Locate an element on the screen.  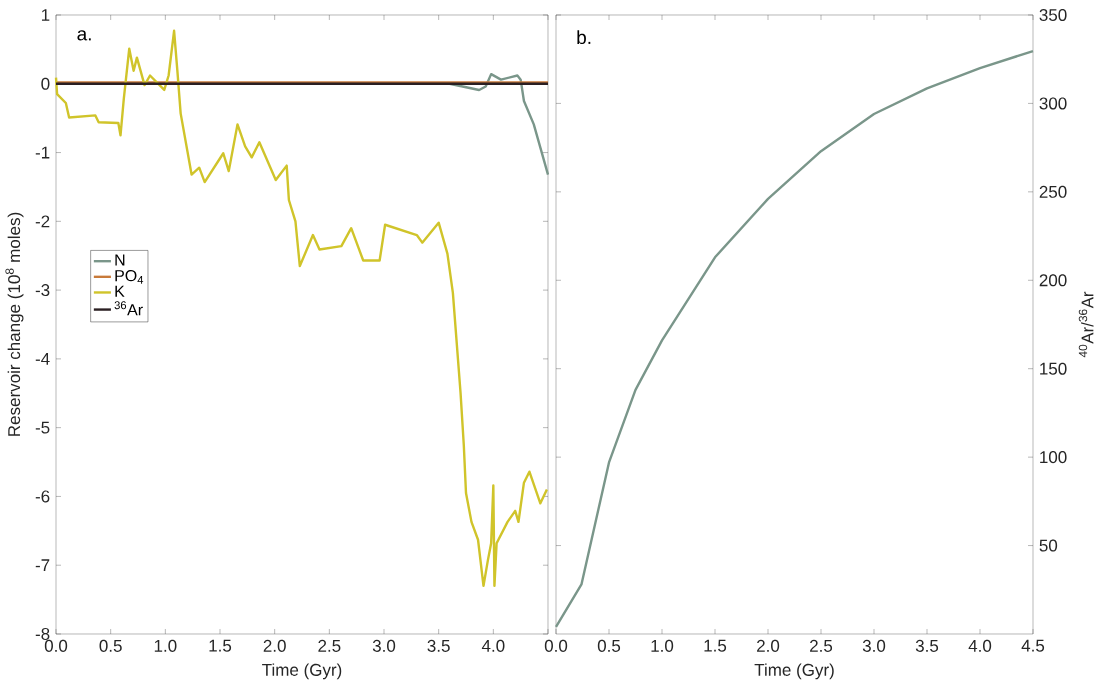
y2-tick-label: 50 is located at coordinates (1048, 545).